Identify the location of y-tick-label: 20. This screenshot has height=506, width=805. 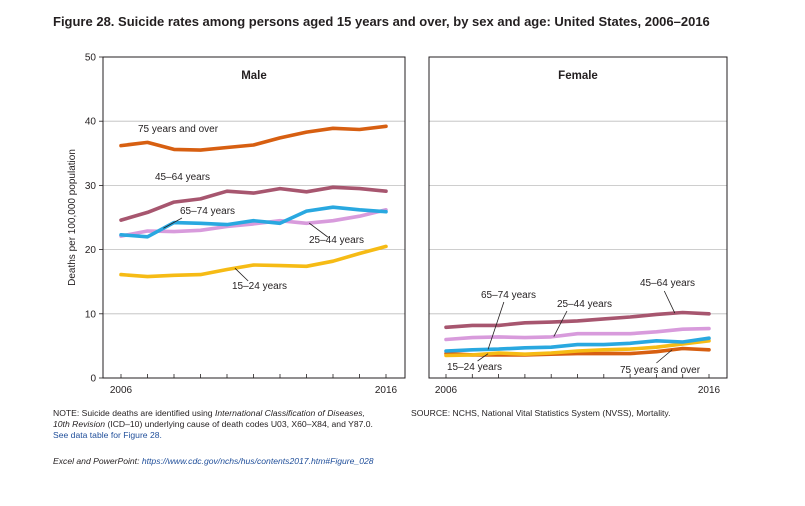
(91, 250).